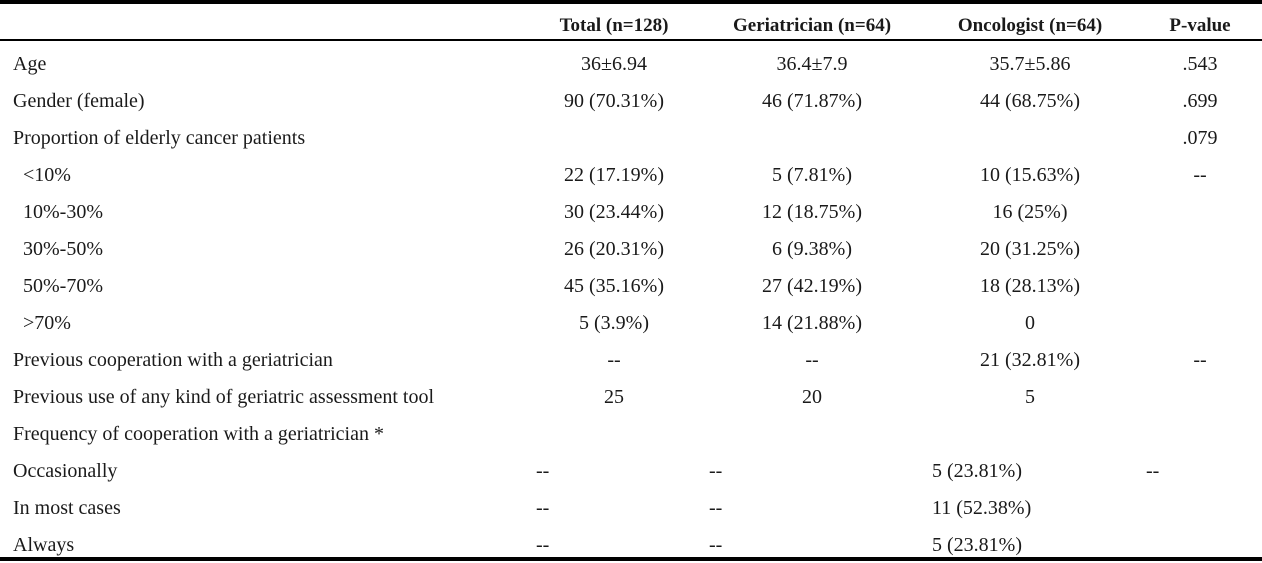 The width and height of the screenshot is (1262, 563). What do you see at coordinates (1030, 286) in the screenshot?
I see `cell-onco: 18 (28.13%)` at bounding box center [1030, 286].